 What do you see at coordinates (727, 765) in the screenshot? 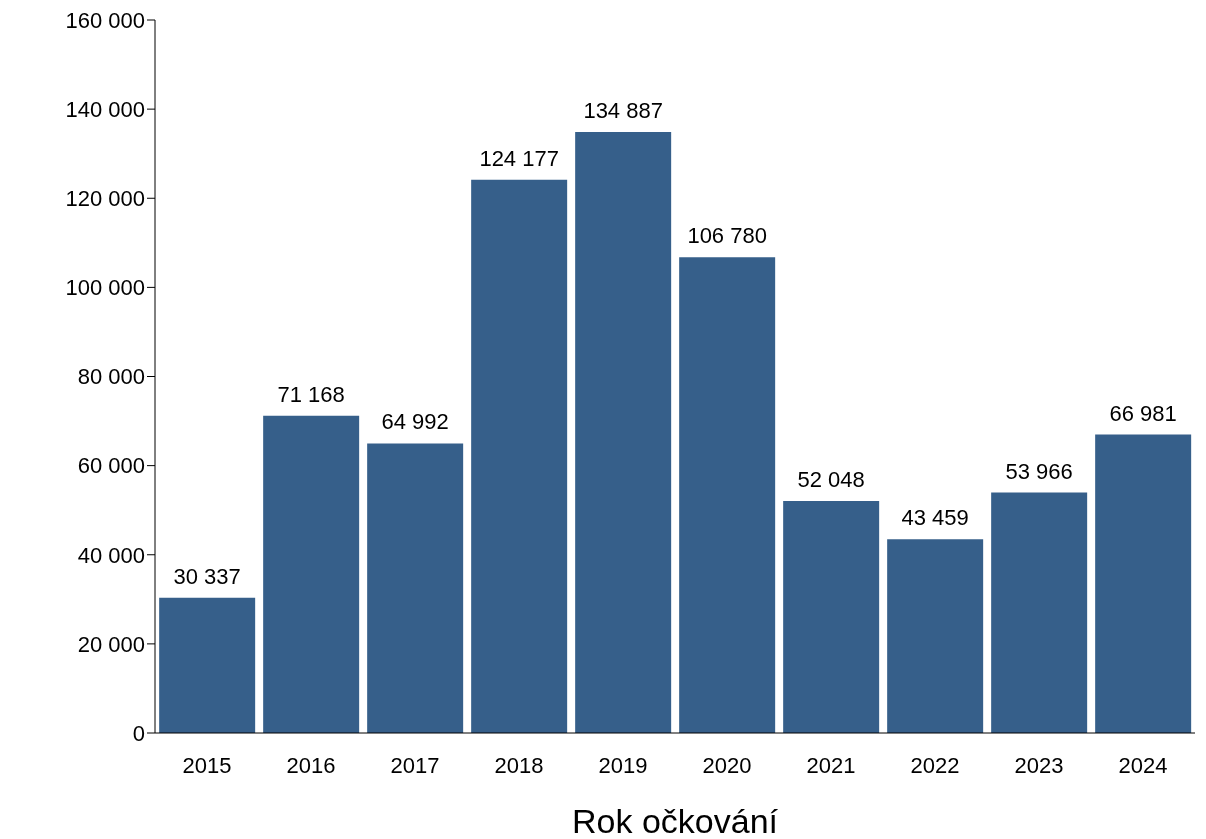
I see `x-tick-label: 2020` at bounding box center [727, 765].